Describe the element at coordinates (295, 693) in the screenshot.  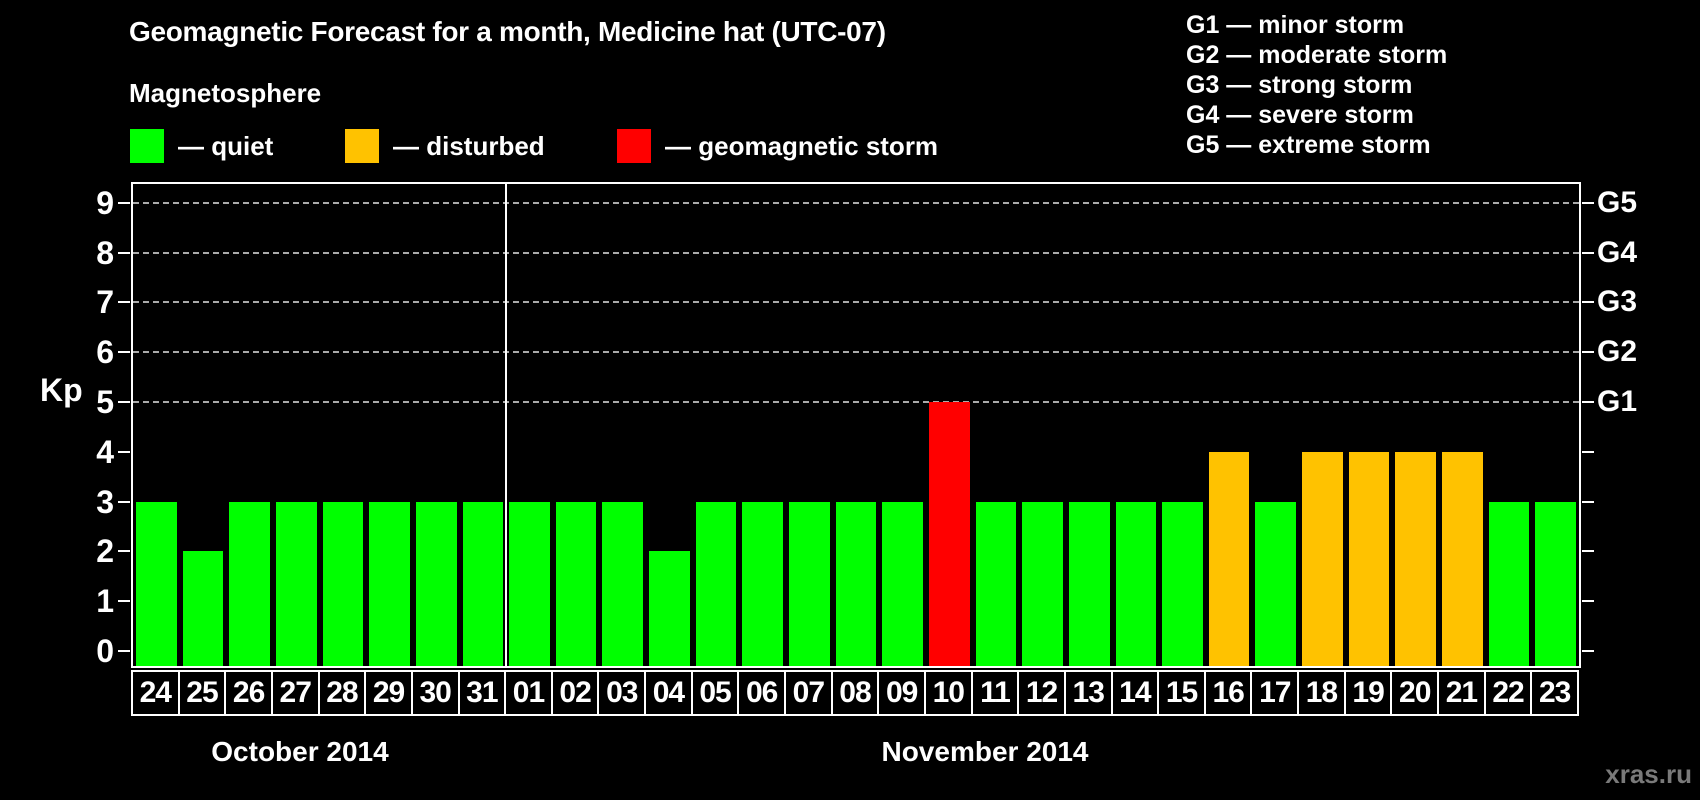
I see `day-cell: 27` at that location.